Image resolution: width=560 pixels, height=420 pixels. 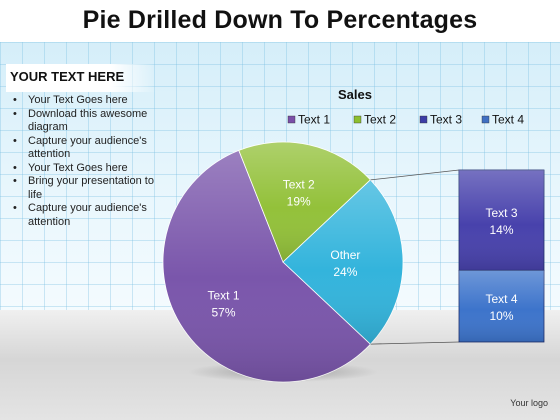 I want to click on side-panel-heading: YOUR TEXT HERE, so click(x=81, y=78).